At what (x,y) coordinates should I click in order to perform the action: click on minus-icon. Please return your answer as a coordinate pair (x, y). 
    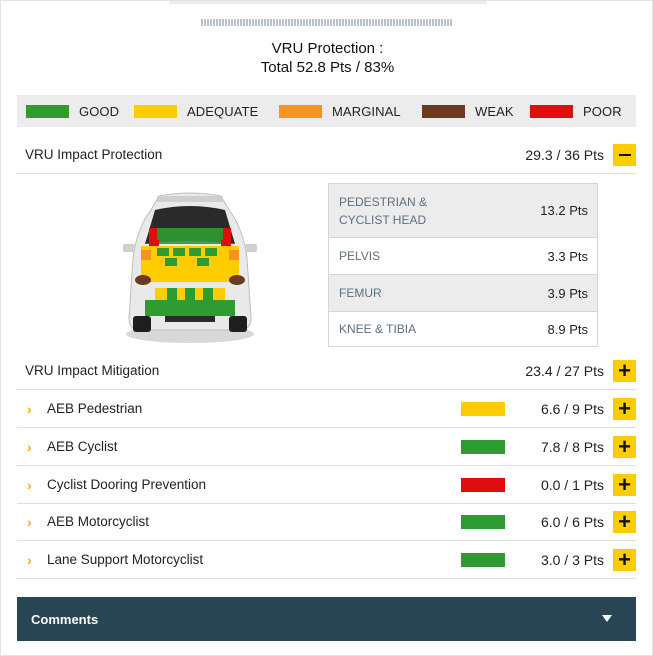
    Looking at the image, I should click on (624, 154).